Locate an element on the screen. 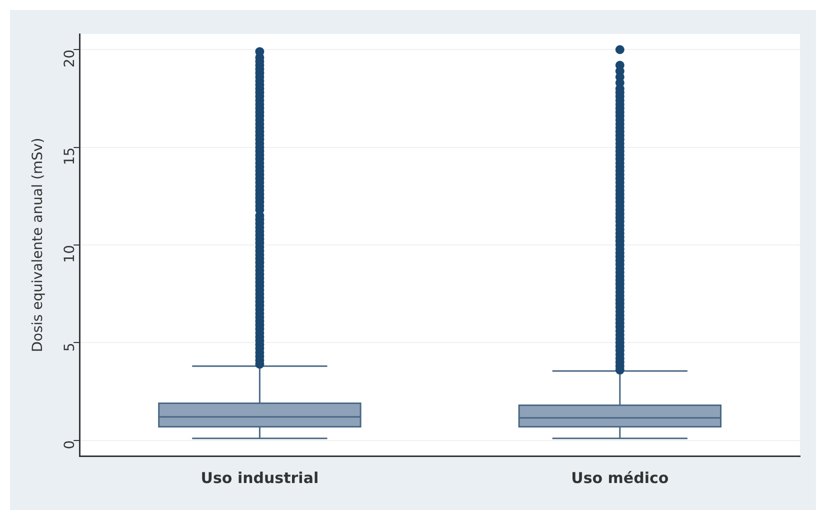 This screenshot has height=514, width=824. y-axis-title: Dosis equivalente anual (mSv) is located at coordinates (38, 245).